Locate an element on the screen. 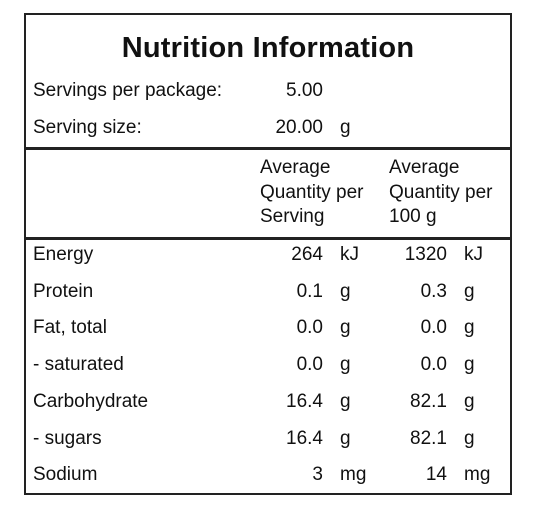 The width and height of the screenshot is (536, 512). serving-size-label: Serving size: is located at coordinates (87, 127).